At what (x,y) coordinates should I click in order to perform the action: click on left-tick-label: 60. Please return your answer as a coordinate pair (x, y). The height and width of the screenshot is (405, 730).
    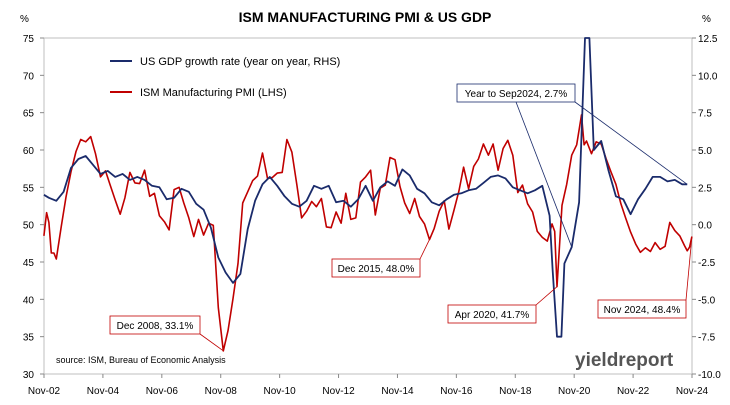
    Looking at the image, I should click on (29, 151).